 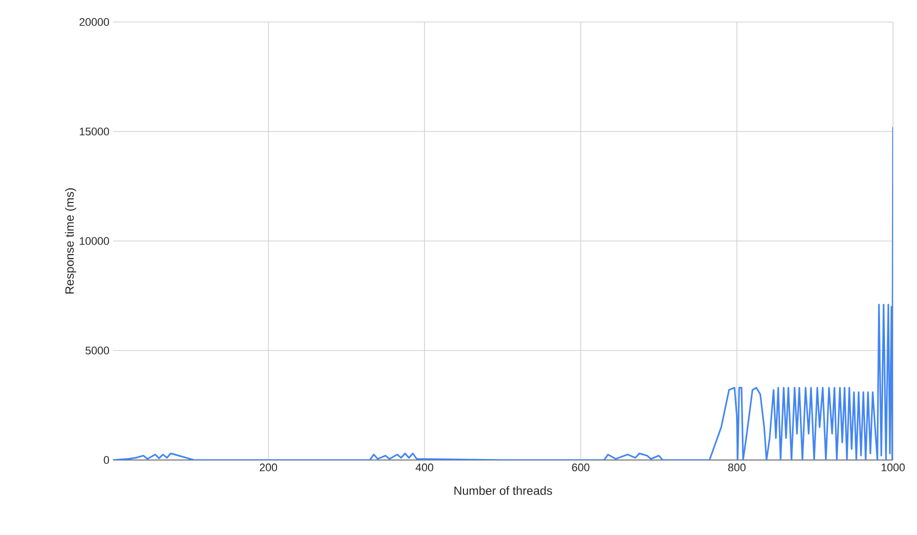 What do you see at coordinates (425, 468) in the screenshot?
I see `x-tick-label: 400` at bounding box center [425, 468].